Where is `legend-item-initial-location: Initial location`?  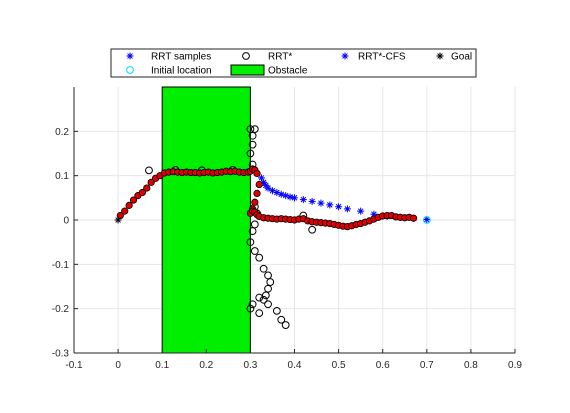
legend-item-initial-location: Initial location is located at coordinates (169, 71).